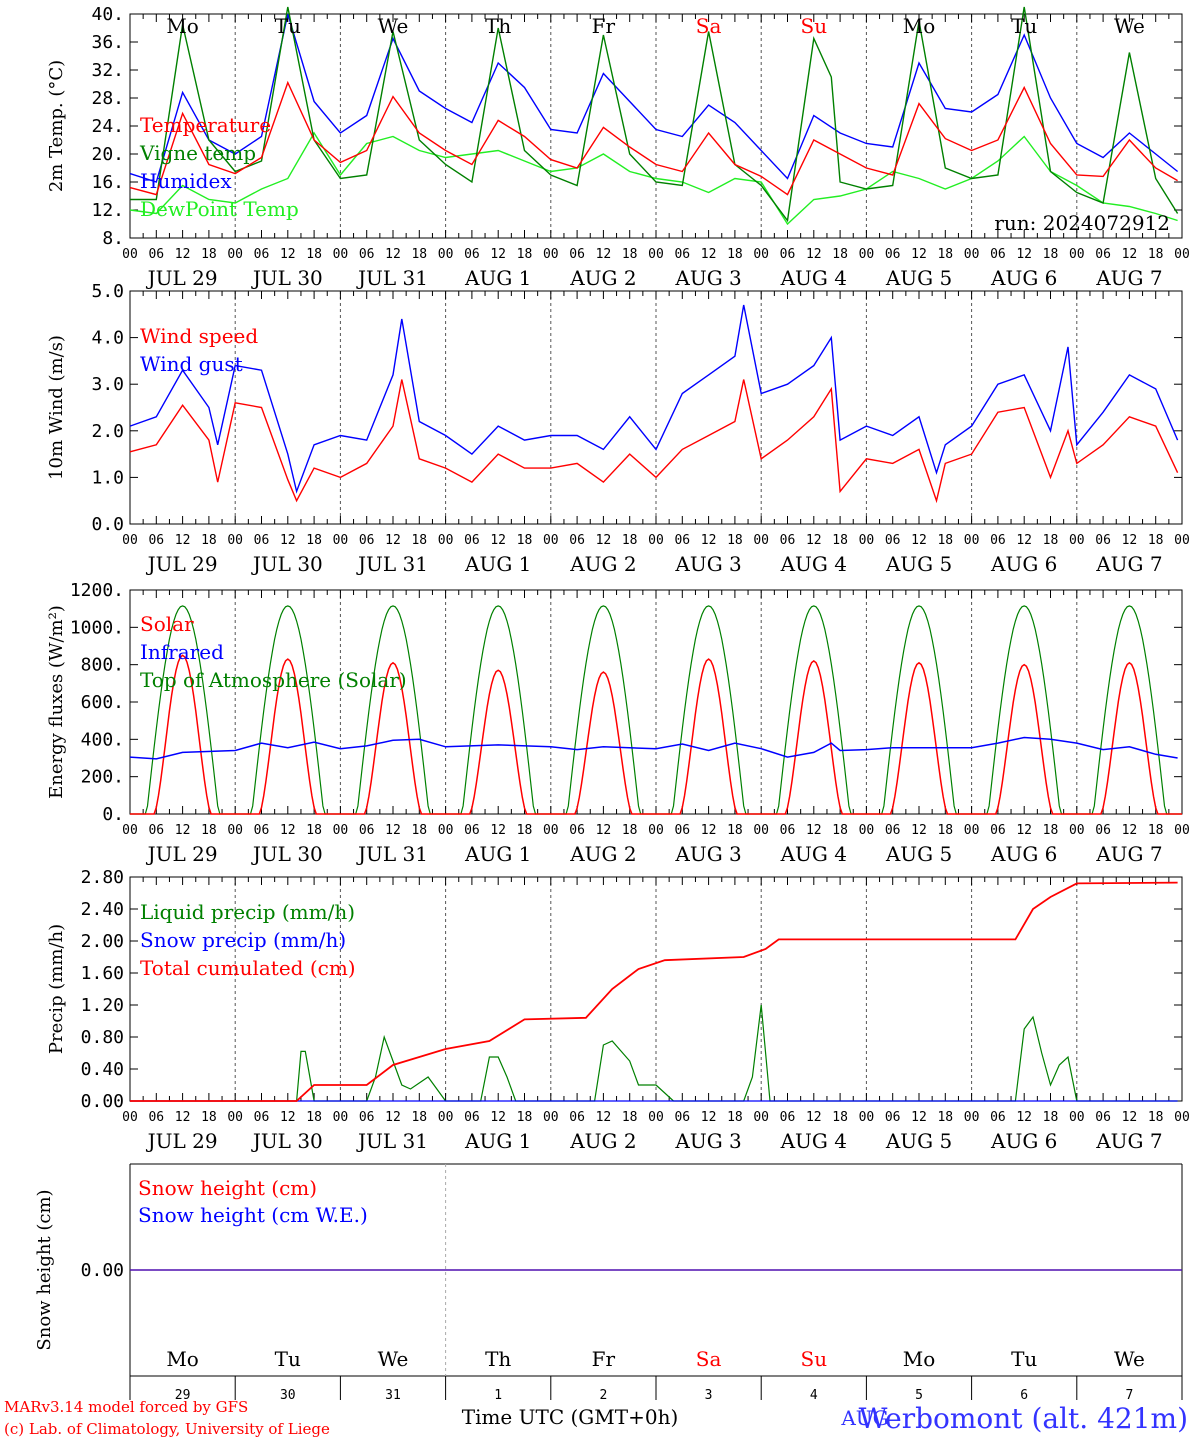 The height and width of the screenshot is (1440, 1194). What do you see at coordinates (102, 1037) in the screenshot?
I see `y-tick-label: 0.80` at bounding box center [102, 1037].